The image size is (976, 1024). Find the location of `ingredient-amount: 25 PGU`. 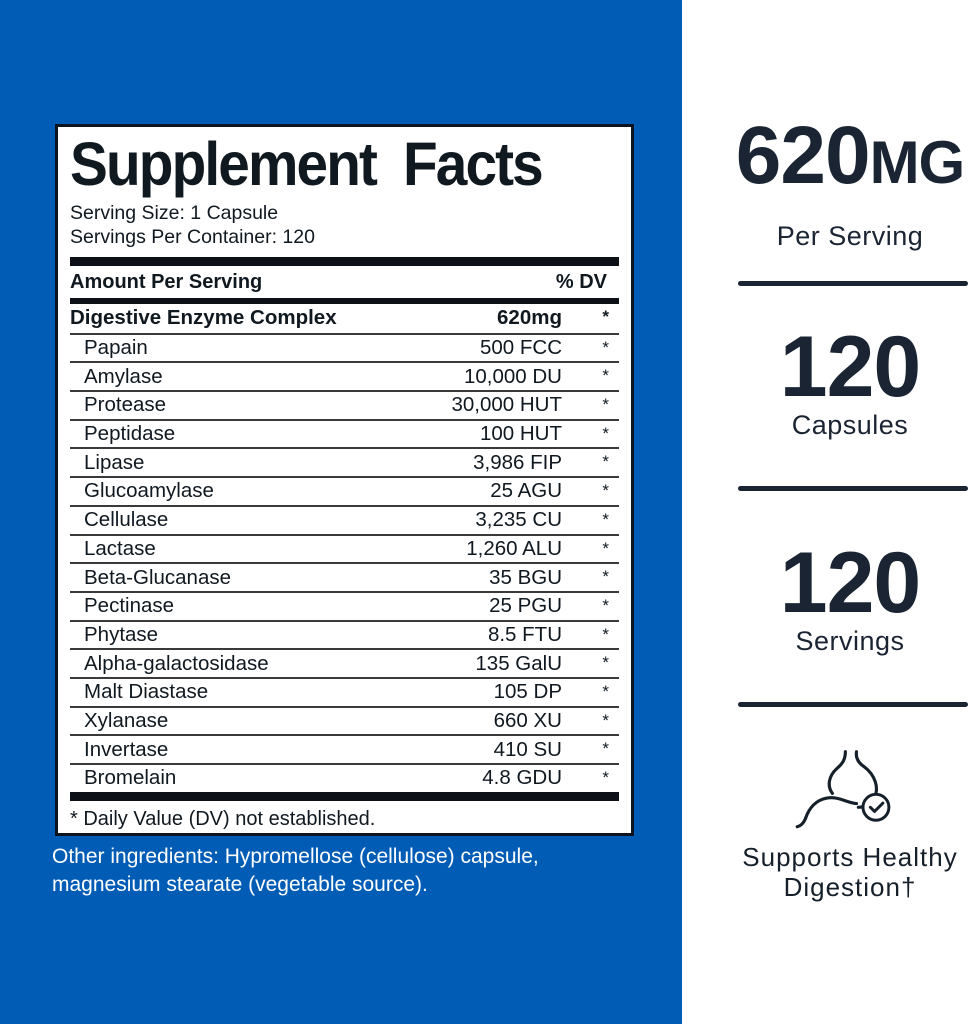

ingredient-amount: 25 PGU is located at coordinates (525, 606).